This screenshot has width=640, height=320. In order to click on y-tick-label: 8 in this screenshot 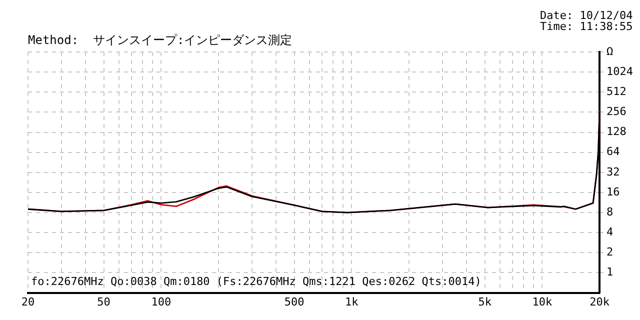, I will do `click(610, 211)`.